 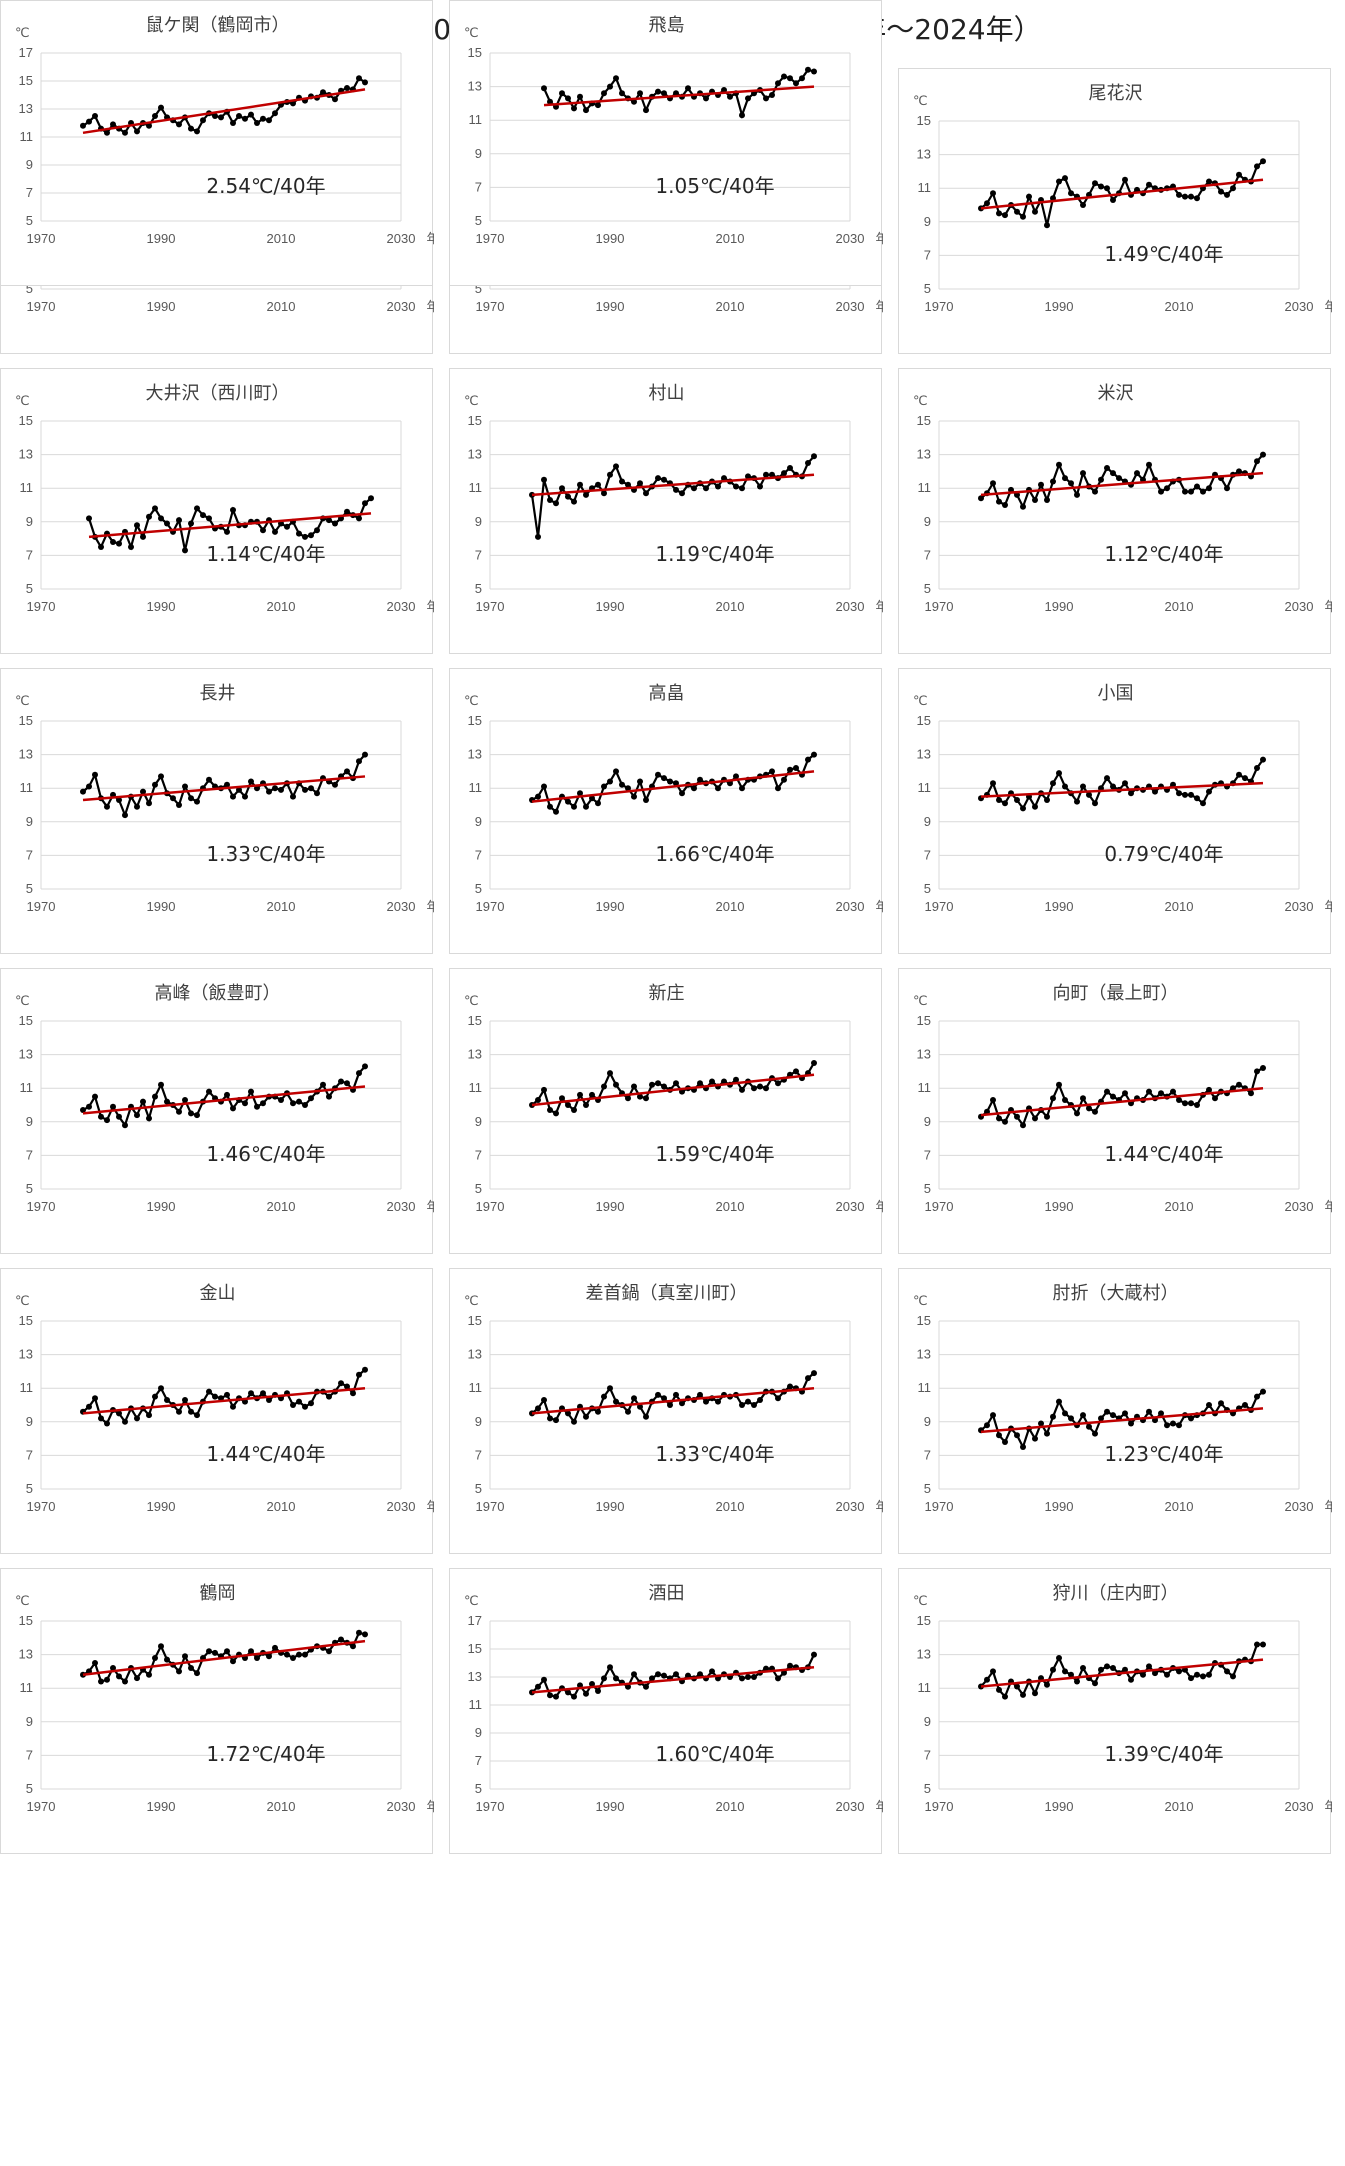 I want to click on x-unit-label: 年, so click(x=879, y=1207).